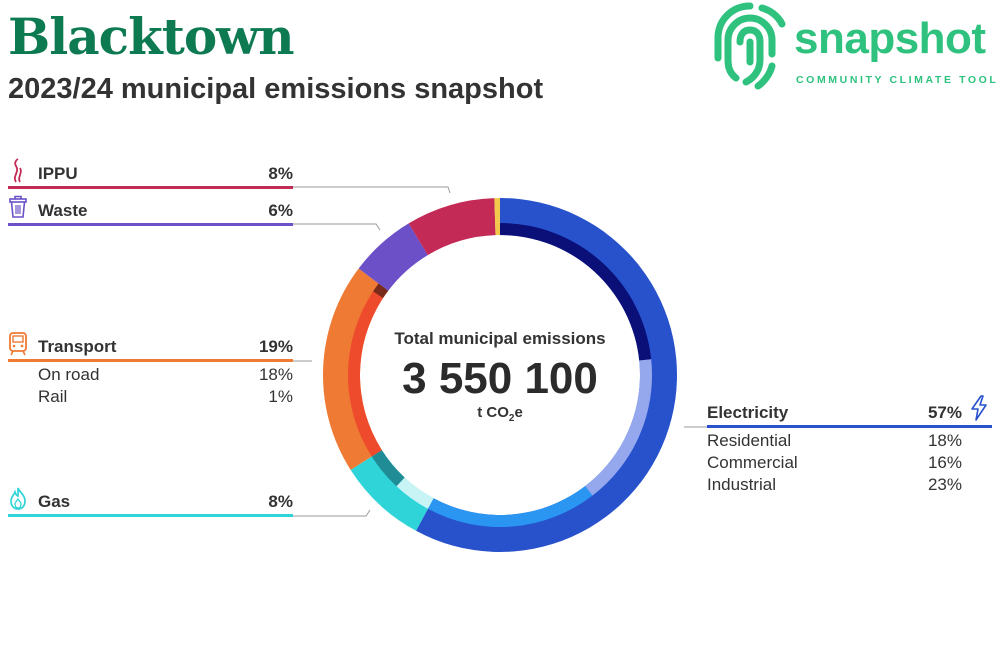 The width and height of the screenshot is (1000, 670). I want to click on ippu-percent: 8%, so click(280, 173).